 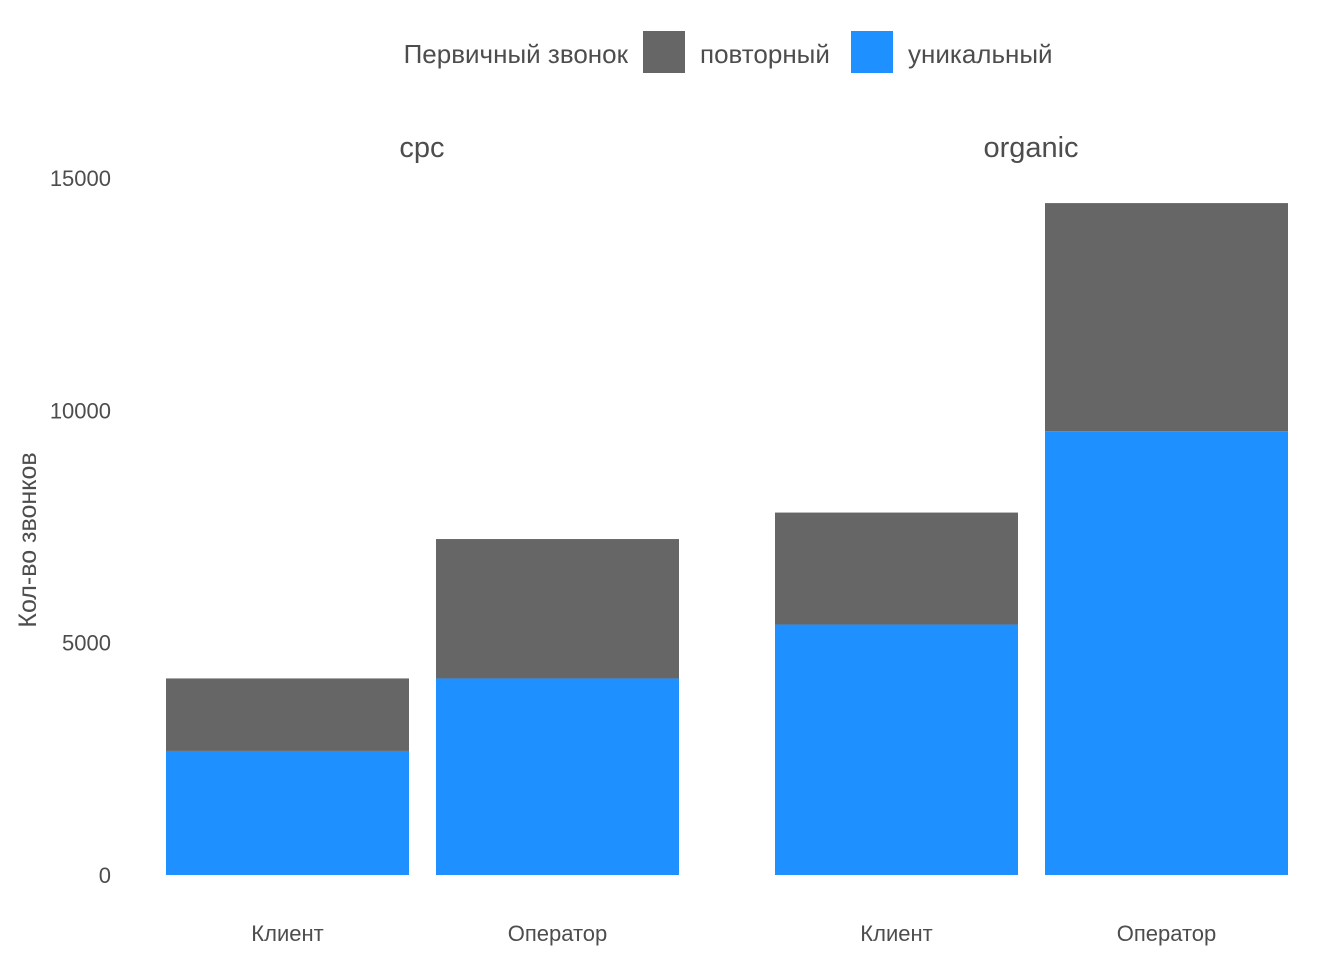 What do you see at coordinates (765, 54) in the screenshot?
I see `legend-label-repeat: повторный` at bounding box center [765, 54].